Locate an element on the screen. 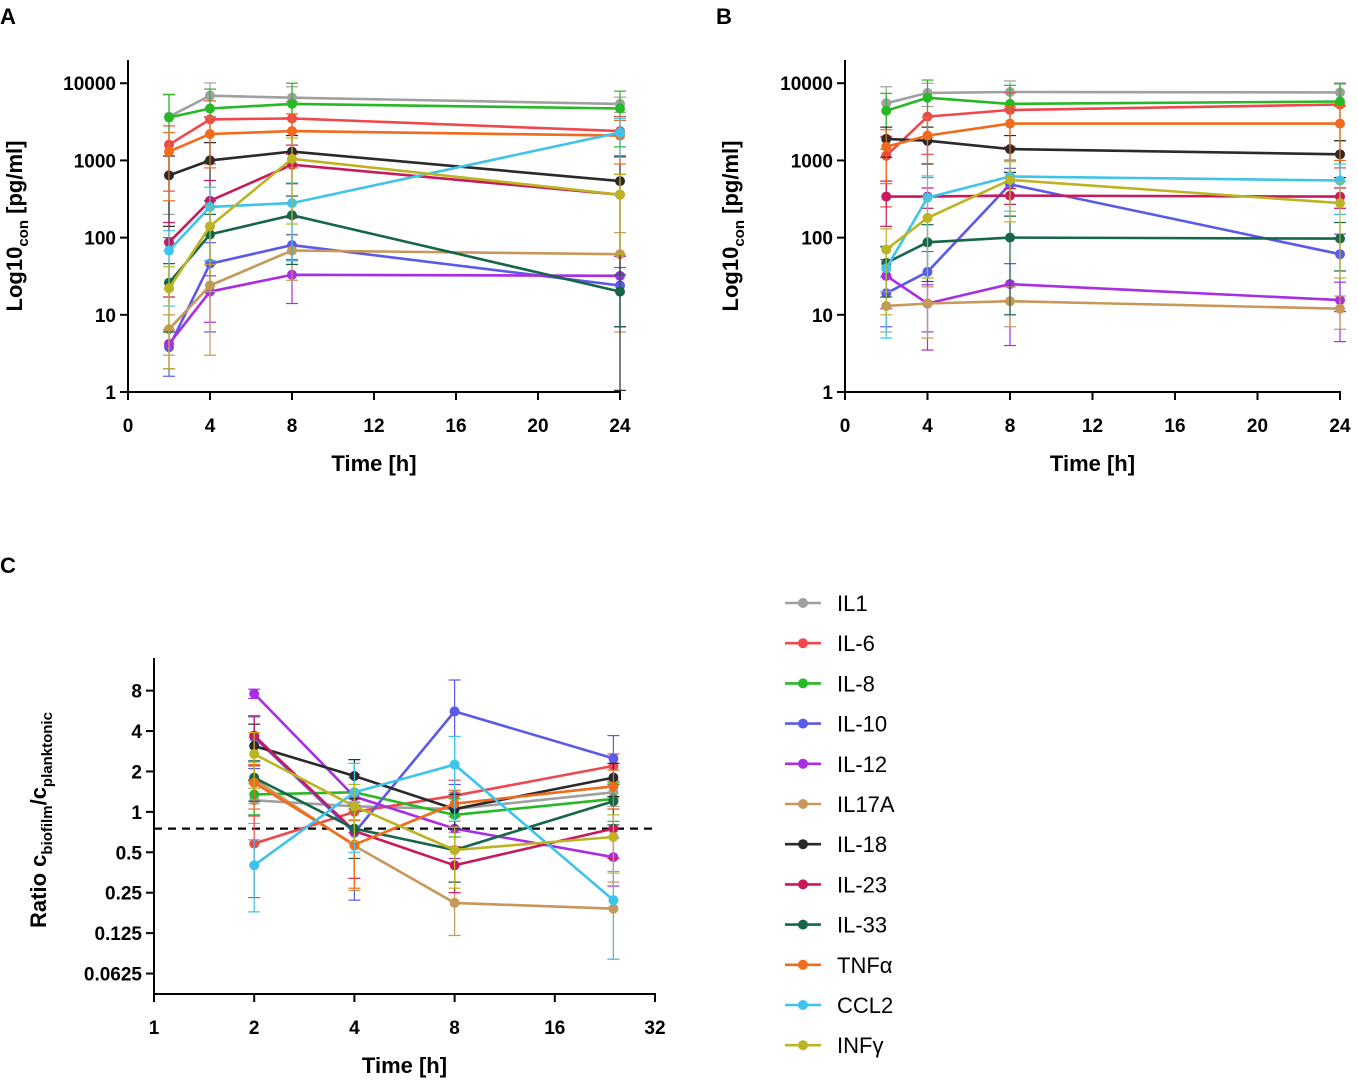 The image size is (1358, 1084). panel-c-x-tick-label: 1 is located at coordinates (154, 1028).